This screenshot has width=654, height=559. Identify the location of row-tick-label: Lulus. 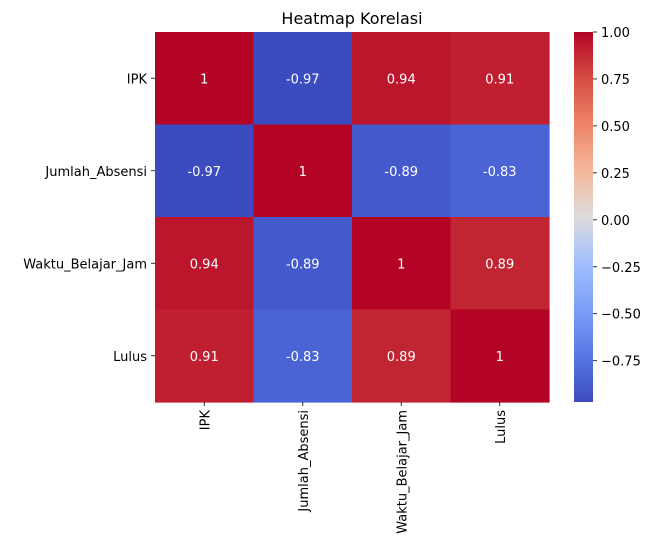
(130, 357).